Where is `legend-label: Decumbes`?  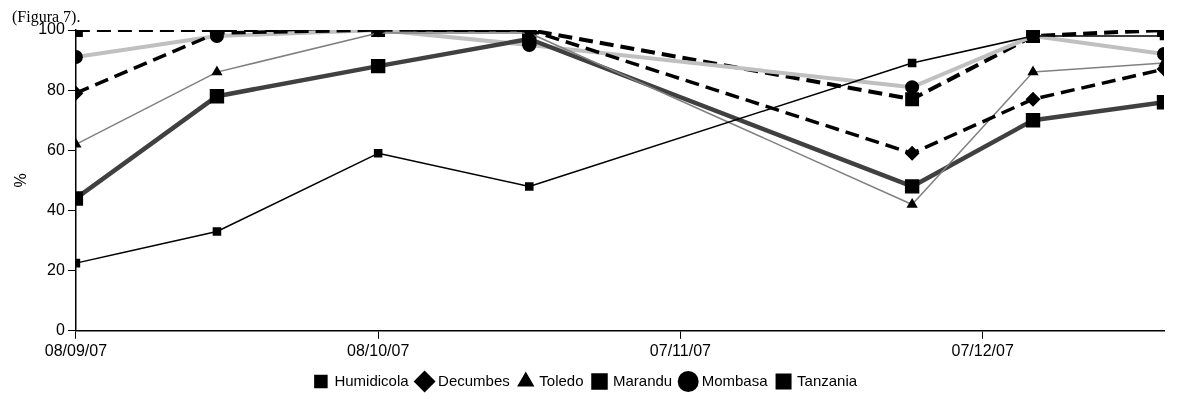 legend-label: Decumbes is located at coordinates (474, 380).